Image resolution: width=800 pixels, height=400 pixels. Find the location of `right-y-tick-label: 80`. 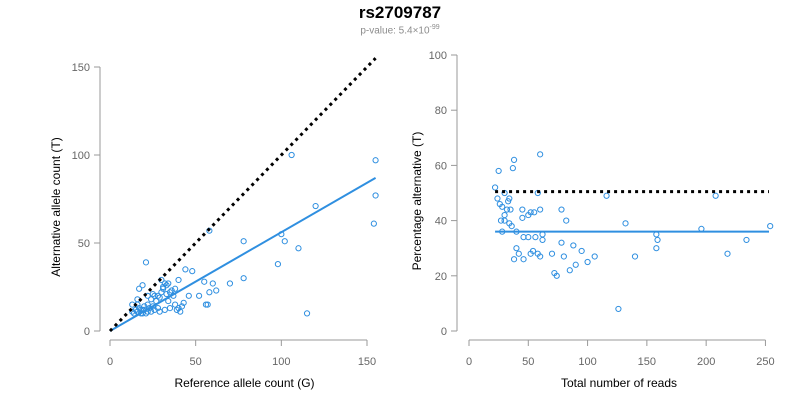

right-y-tick-label: 80 is located at coordinates (441, 111).